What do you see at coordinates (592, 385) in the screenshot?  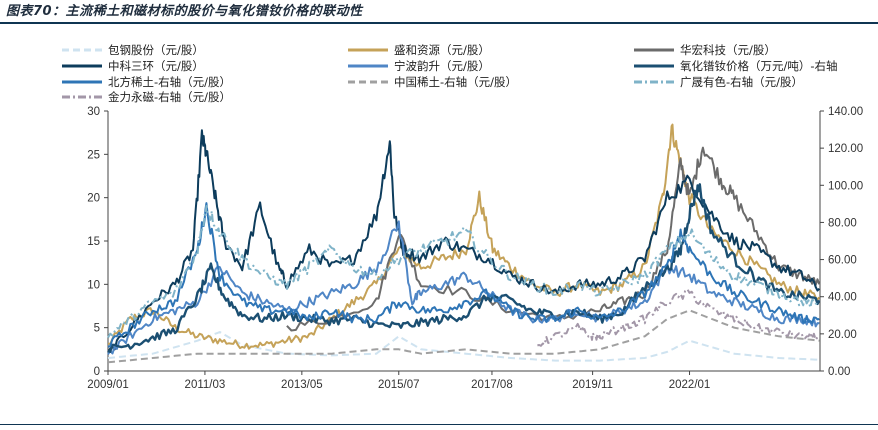 I see `x-tick-label: 2019/11` at bounding box center [592, 385].